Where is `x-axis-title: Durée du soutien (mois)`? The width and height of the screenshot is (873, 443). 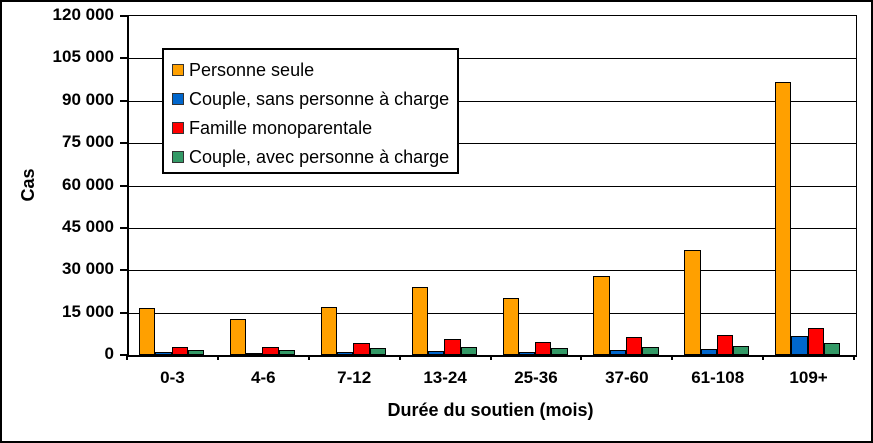
x-axis-title: Durée du soutien (mois) is located at coordinates (490, 410).